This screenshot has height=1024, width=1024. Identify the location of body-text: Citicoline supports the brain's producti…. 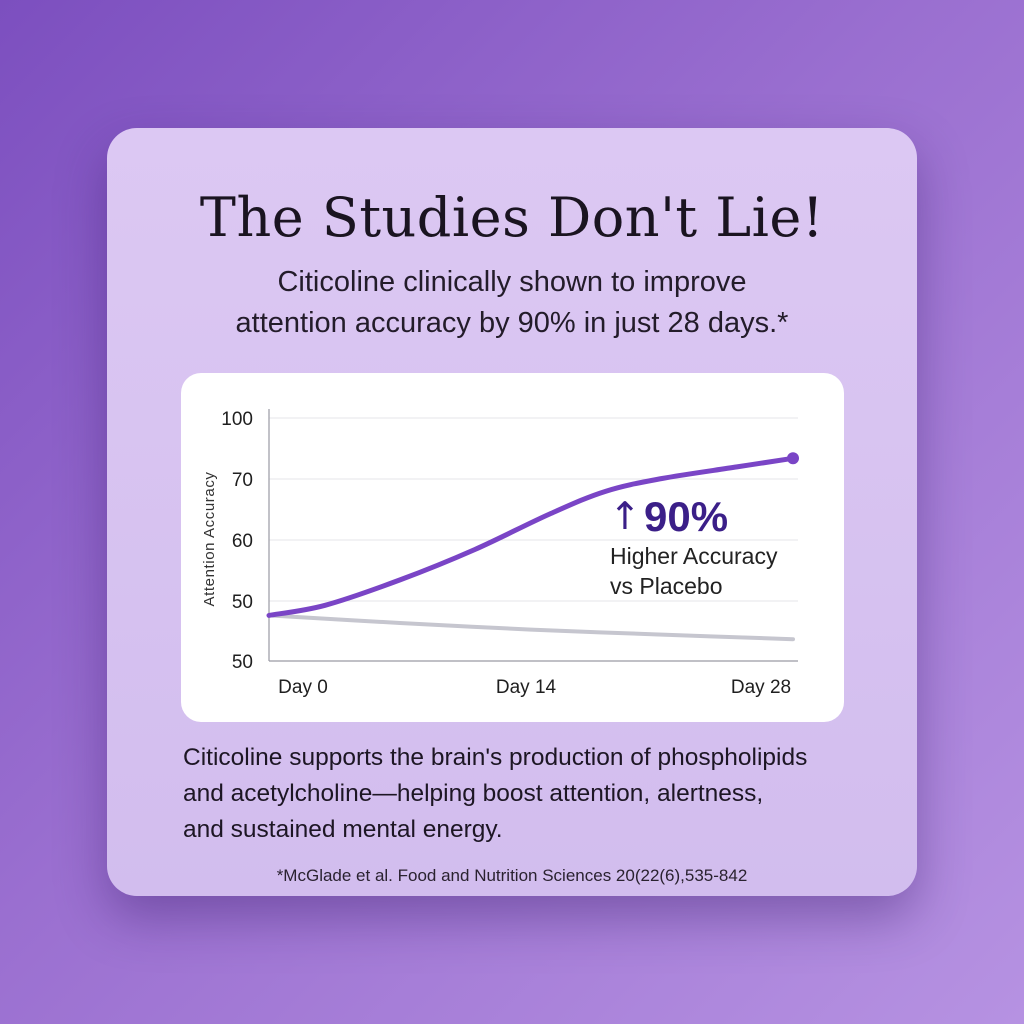
(533, 794).